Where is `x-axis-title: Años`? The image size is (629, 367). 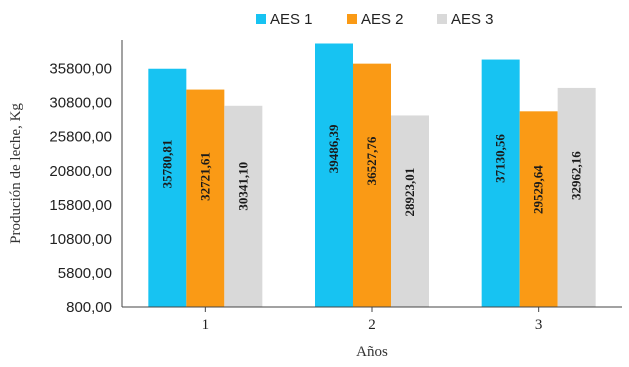 x-axis-title: Años is located at coordinates (372, 352).